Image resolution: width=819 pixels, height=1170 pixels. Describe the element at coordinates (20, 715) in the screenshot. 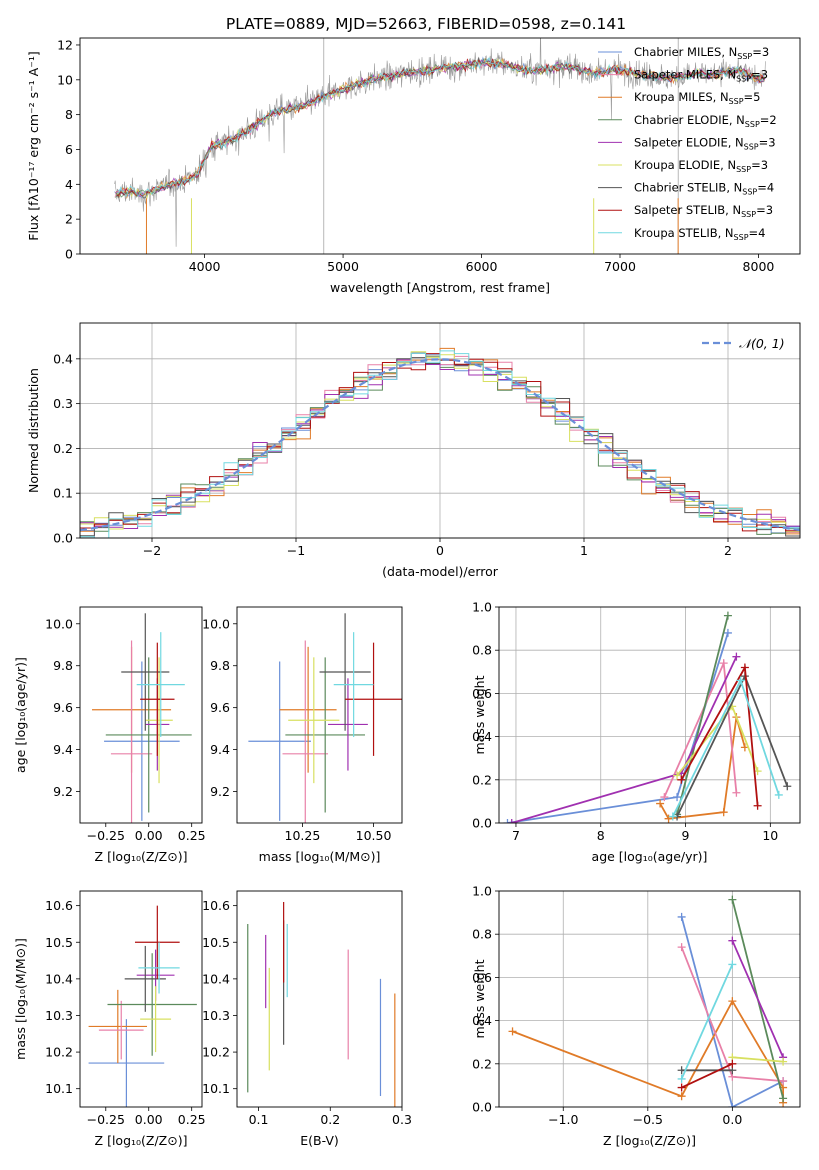

I see `y-axis-label: age [log₁₀(age/yr)]` at that location.